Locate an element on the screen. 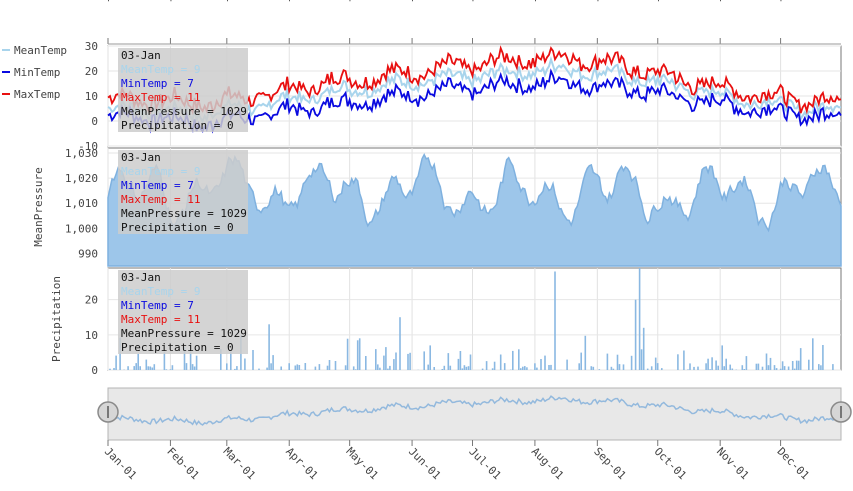 This screenshot has height=491, width=853. legend-label-mintemp: MinTemp is located at coordinates (37, 72).